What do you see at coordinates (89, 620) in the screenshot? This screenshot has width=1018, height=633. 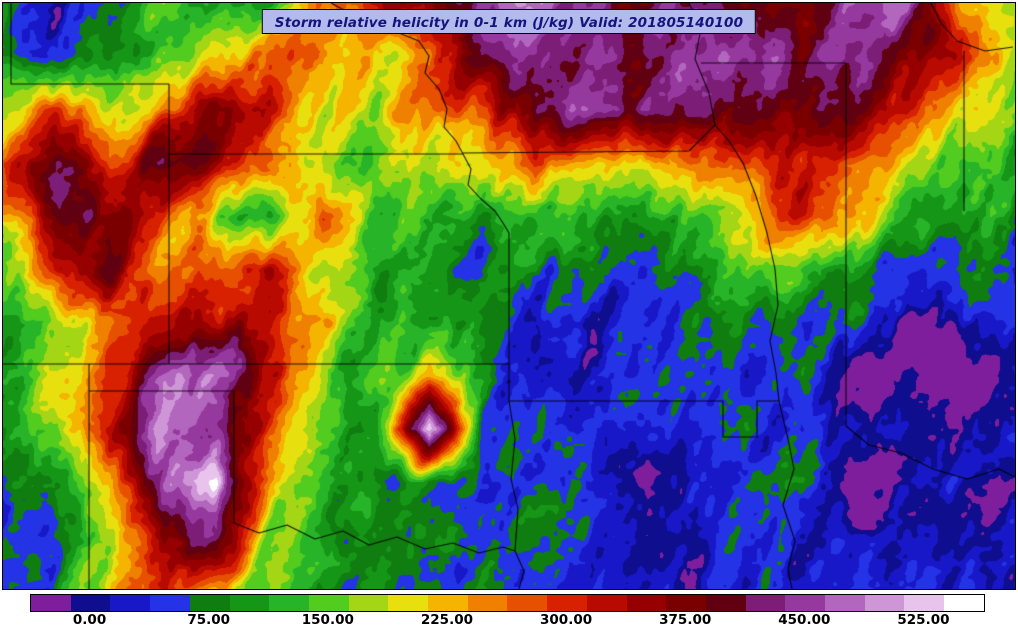 I see `colorbar-tick-label: 0.00` at bounding box center [89, 620].